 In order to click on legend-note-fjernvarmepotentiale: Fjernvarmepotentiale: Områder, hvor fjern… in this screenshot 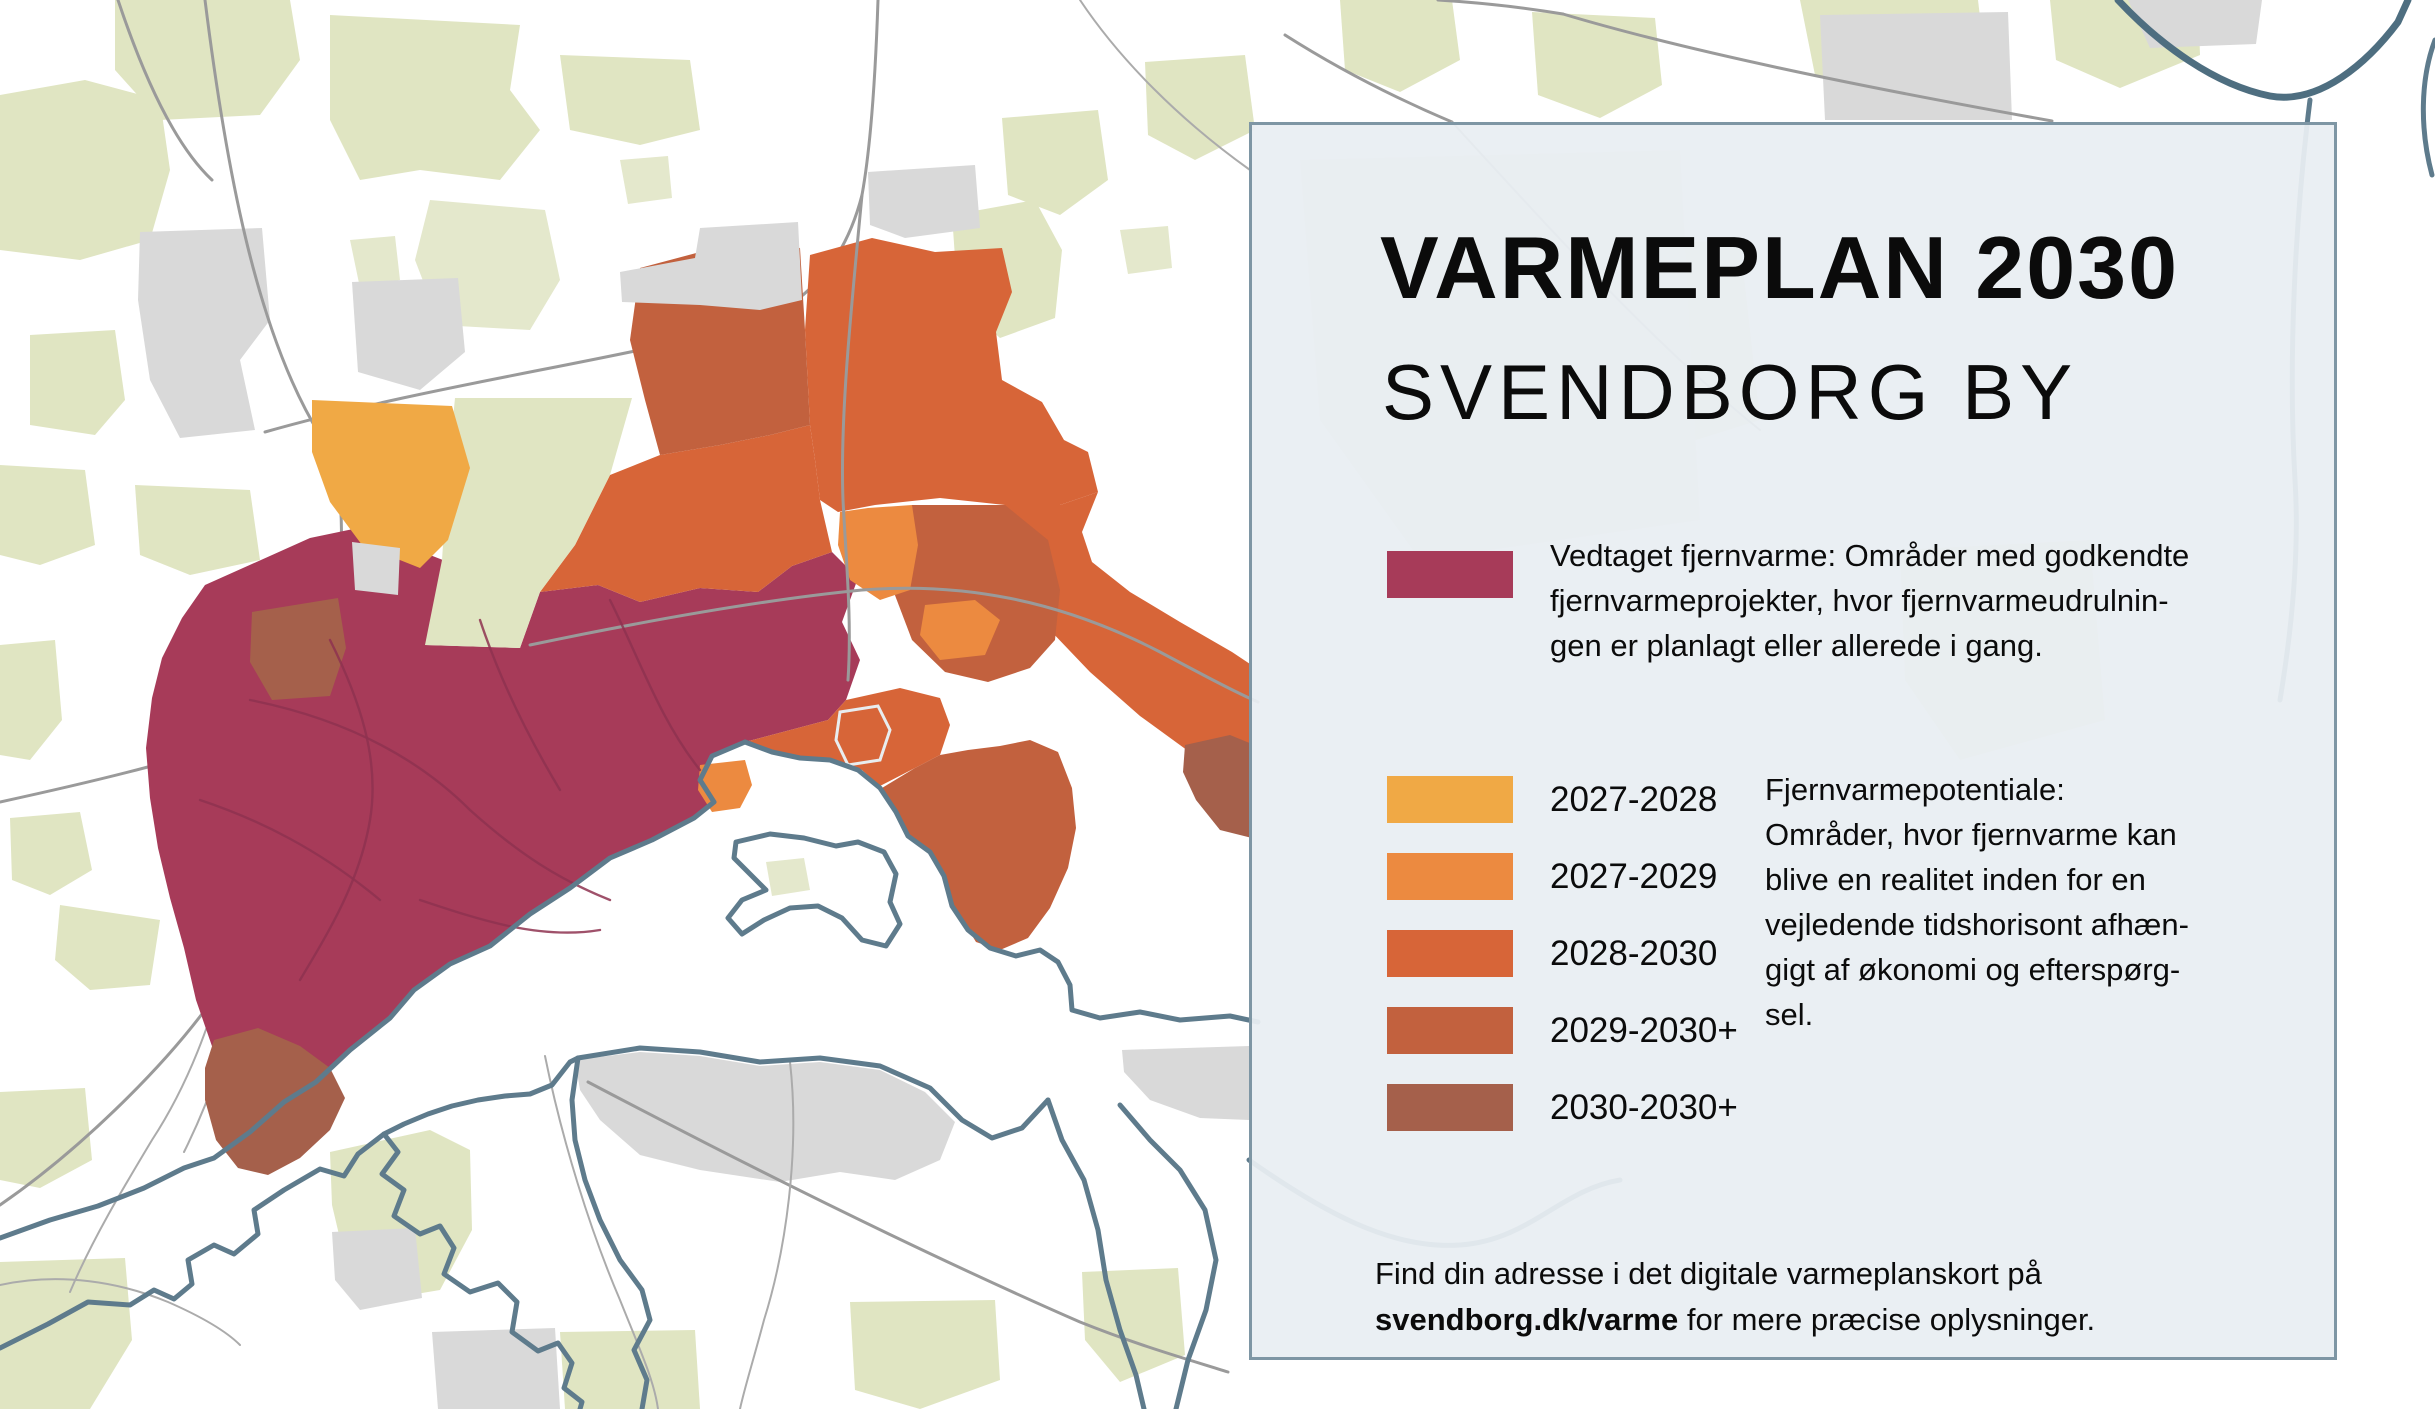, I will do `click(1977, 902)`.